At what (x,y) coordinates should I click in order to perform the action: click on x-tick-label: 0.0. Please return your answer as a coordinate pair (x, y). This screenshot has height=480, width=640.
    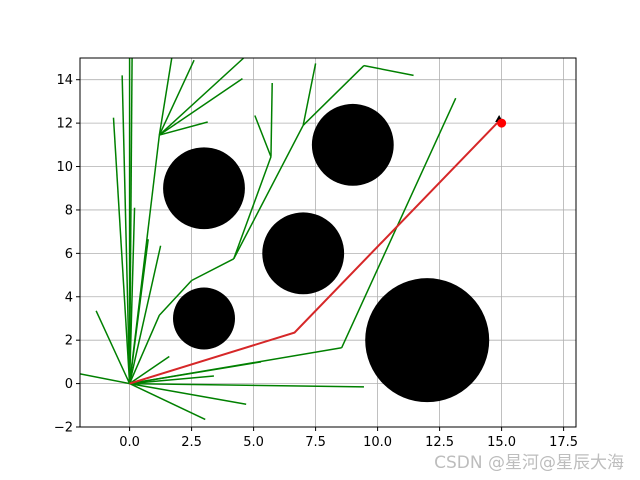
    Looking at the image, I should click on (129, 442).